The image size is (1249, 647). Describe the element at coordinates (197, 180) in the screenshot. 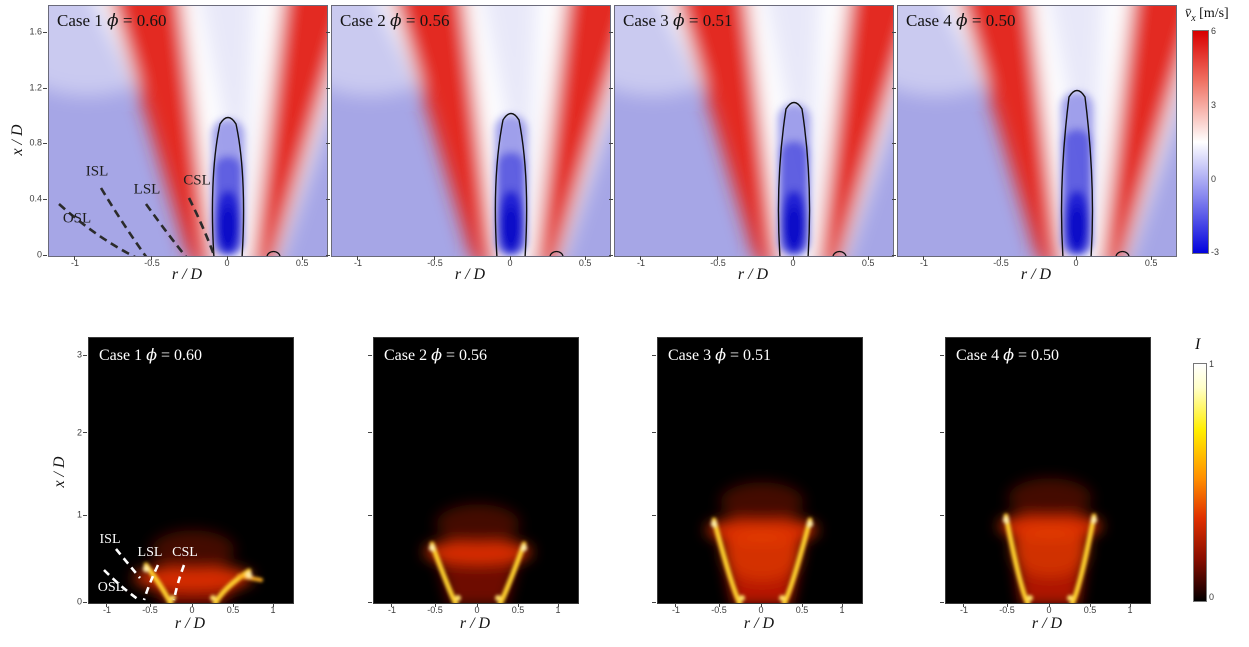

I see `annotation-csl: CSL` at that location.